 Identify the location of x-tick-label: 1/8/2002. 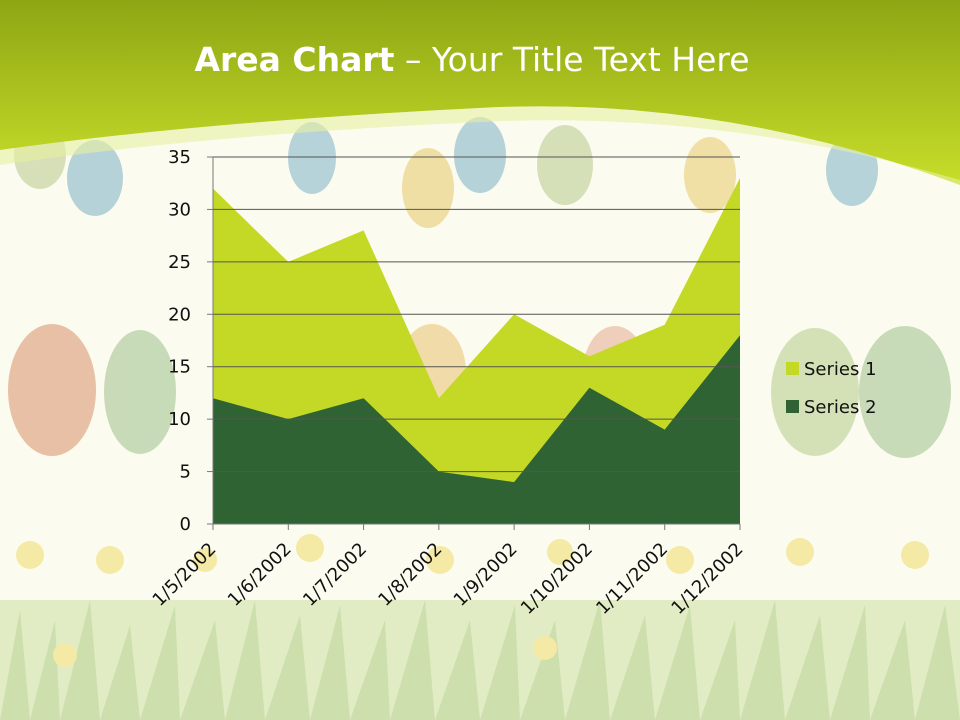
(410, 575).